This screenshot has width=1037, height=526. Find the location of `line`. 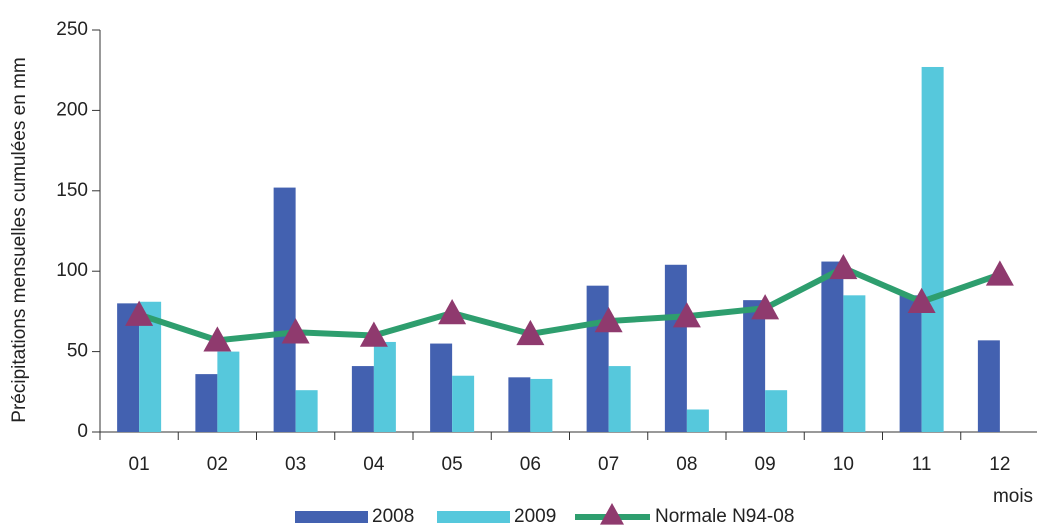

line is located at coordinates (569, 304).